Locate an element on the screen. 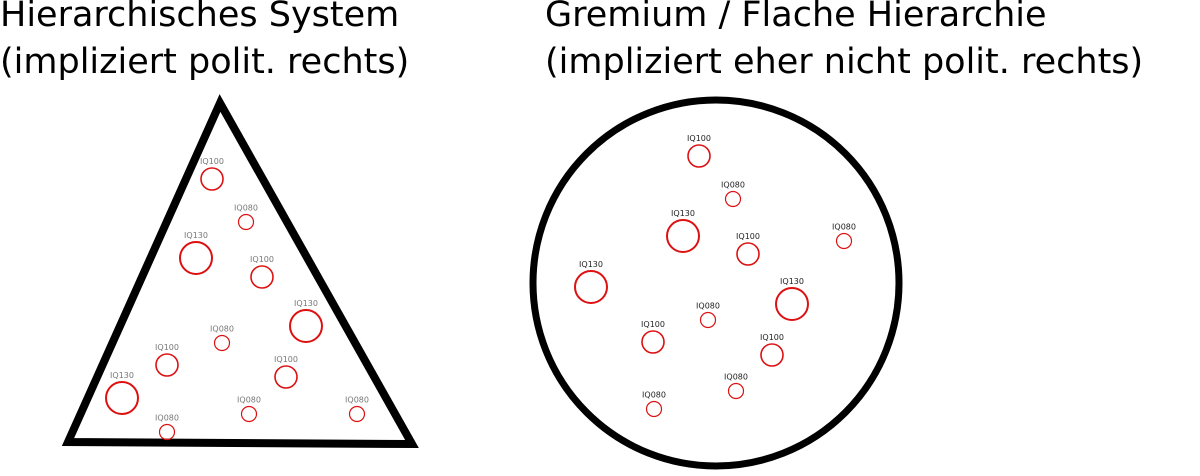 The width and height of the screenshot is (1200, 476). left-member-1: IQ080 is located at coordinates (246, 217).